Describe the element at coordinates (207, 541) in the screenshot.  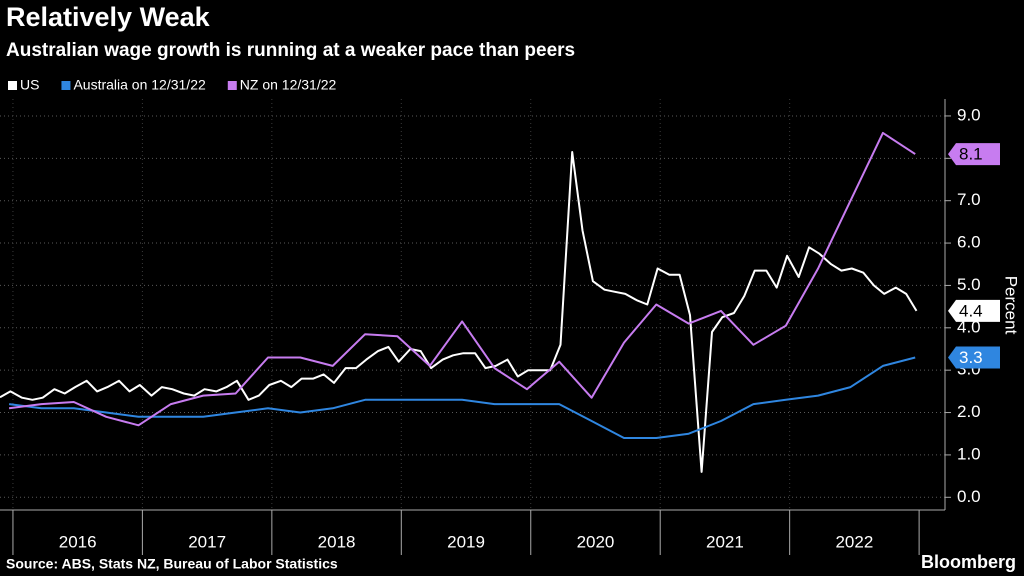
I see `x-tick-label: 2017` at that location.